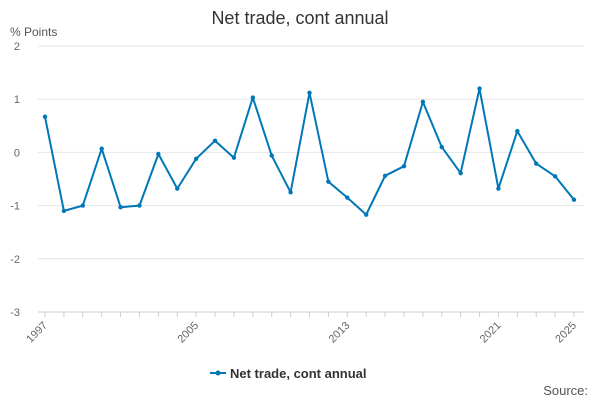 Image resolution: width=600 pixels, height=400 pixels. Describe the element at coordinates (298, 373) in the screenshot. I see `legend-label: Net trade, cont annual` at that location.